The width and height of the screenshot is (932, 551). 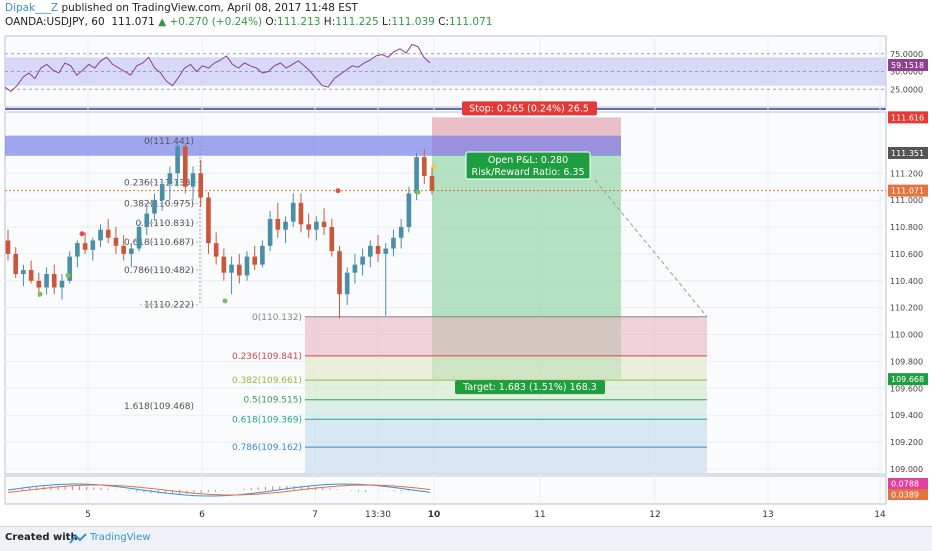 I want to click on y-tick-label: 110.400, so click(x=906, y=281).